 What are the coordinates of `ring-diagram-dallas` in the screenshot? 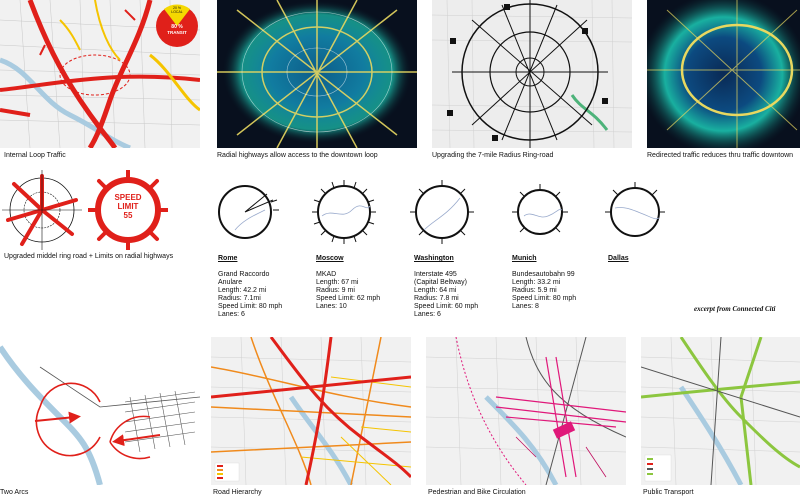 It's located at (635, 209).